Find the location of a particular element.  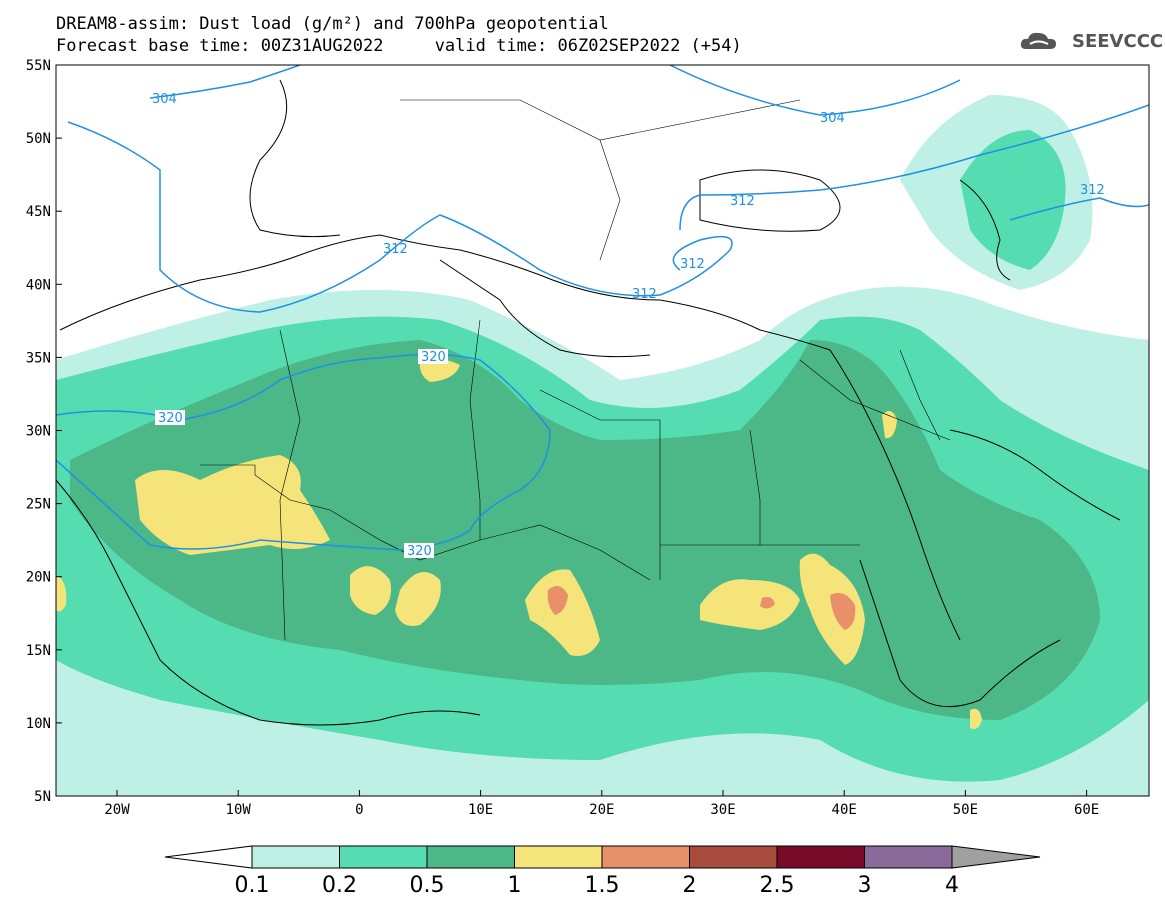

contour-320-west is located at coordinates (303, 452).